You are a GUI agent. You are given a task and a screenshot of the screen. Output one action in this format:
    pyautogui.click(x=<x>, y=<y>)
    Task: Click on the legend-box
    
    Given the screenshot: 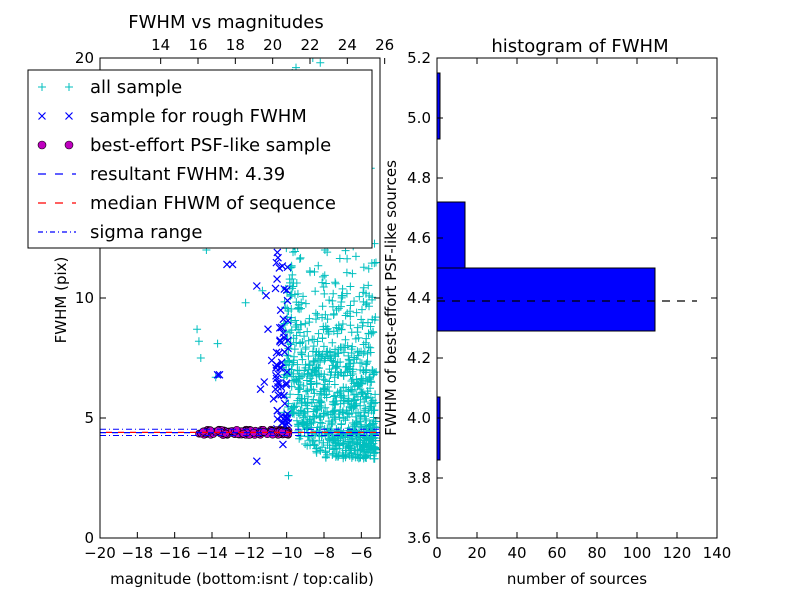 What is the action you would take?
    pyautogui.click(x=200, y=159)
    